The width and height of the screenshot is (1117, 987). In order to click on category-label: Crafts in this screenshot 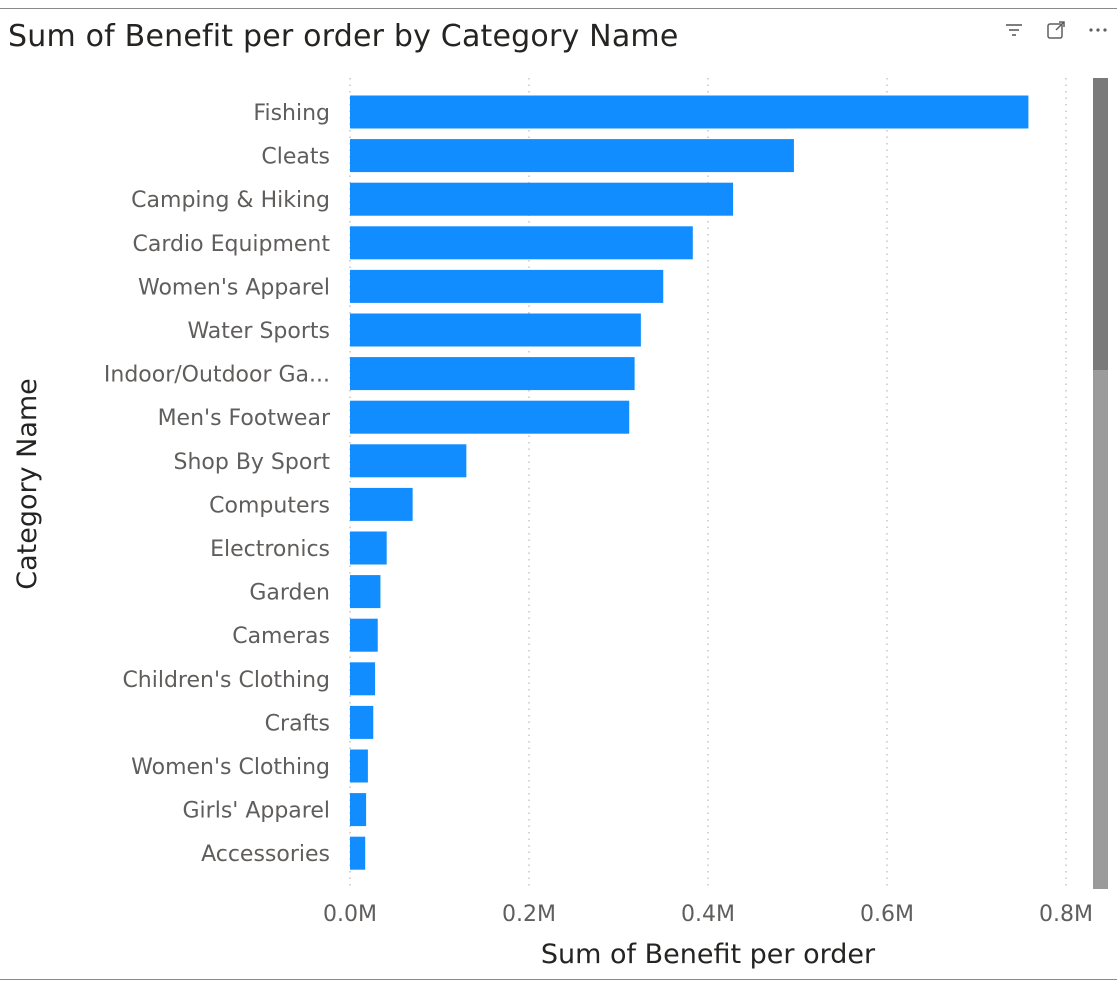, I will do `click(297, 723)`.